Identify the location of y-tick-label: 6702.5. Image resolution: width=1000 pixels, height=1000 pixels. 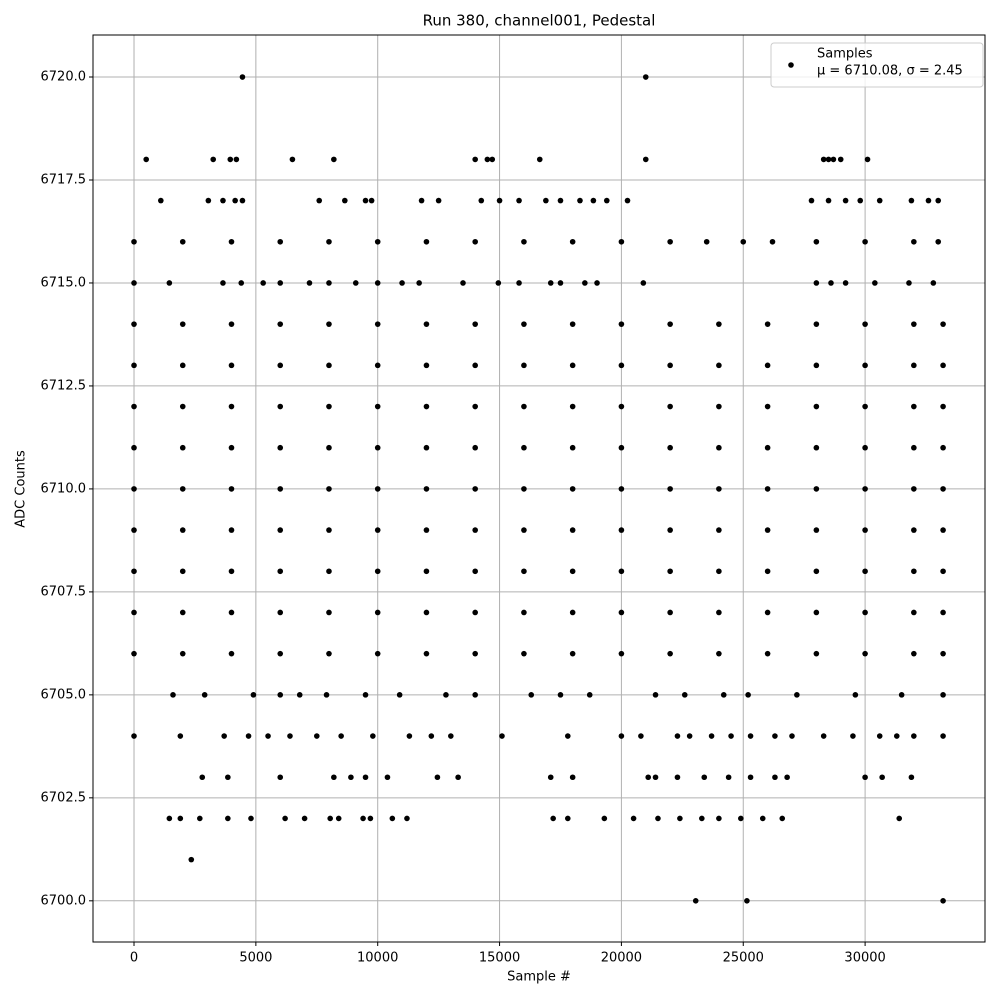
(64, 797).